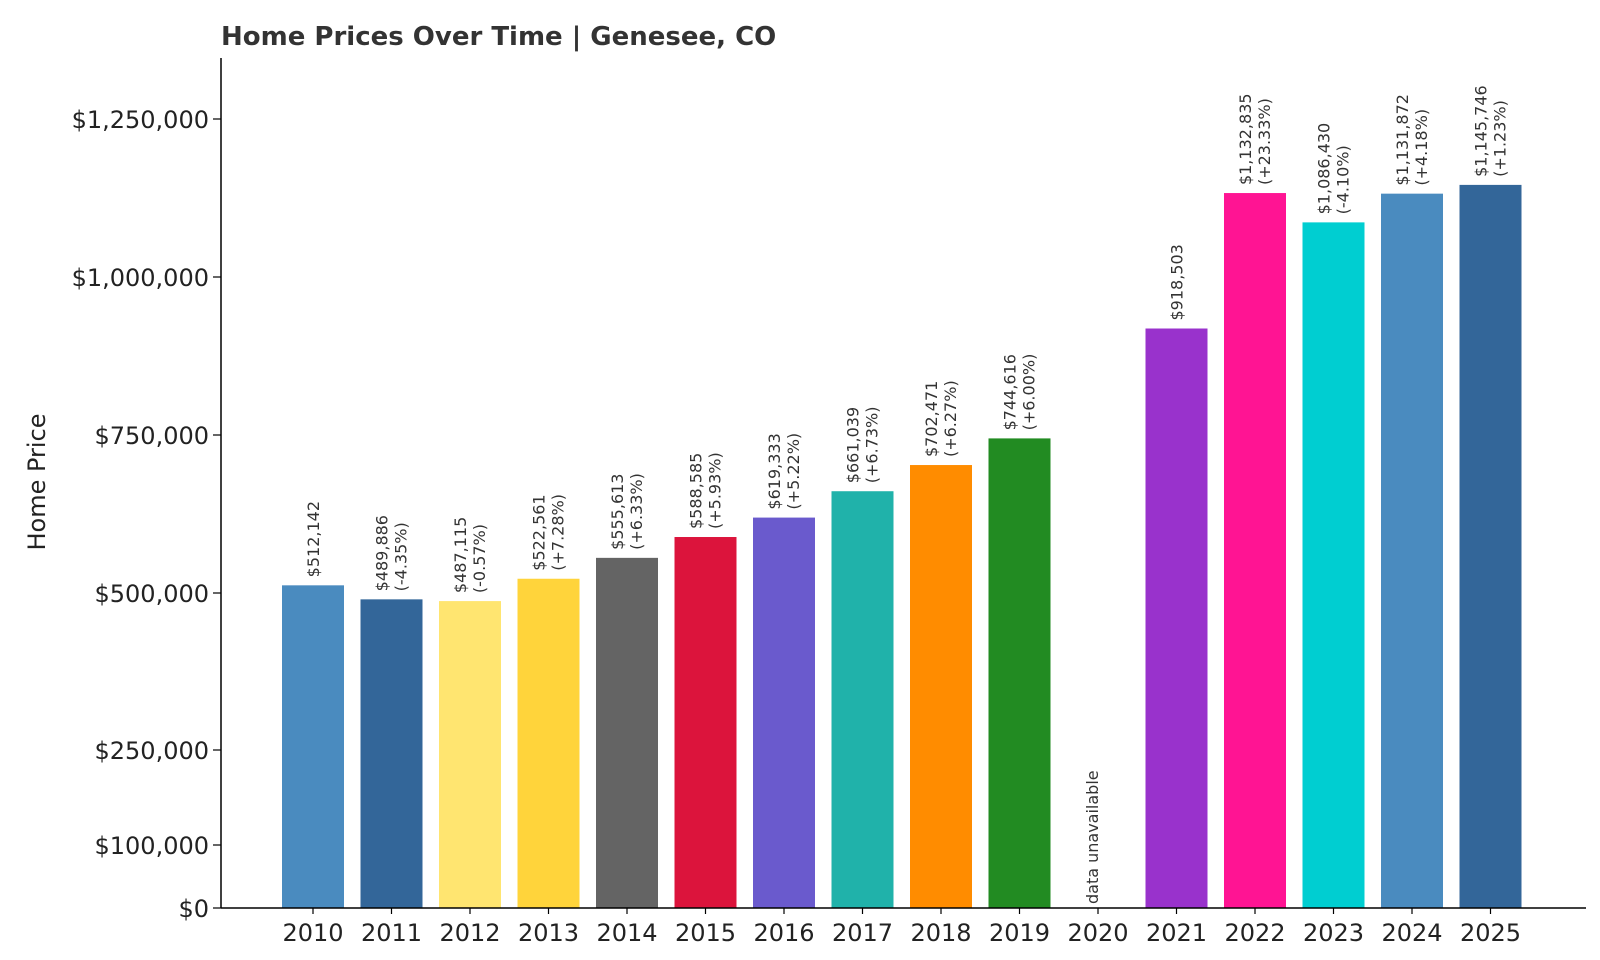  What do you see at coordinates (1176, 933) in the screenshot?
I see `x-tick-label: 2021` at bounding box center [1176, 933].